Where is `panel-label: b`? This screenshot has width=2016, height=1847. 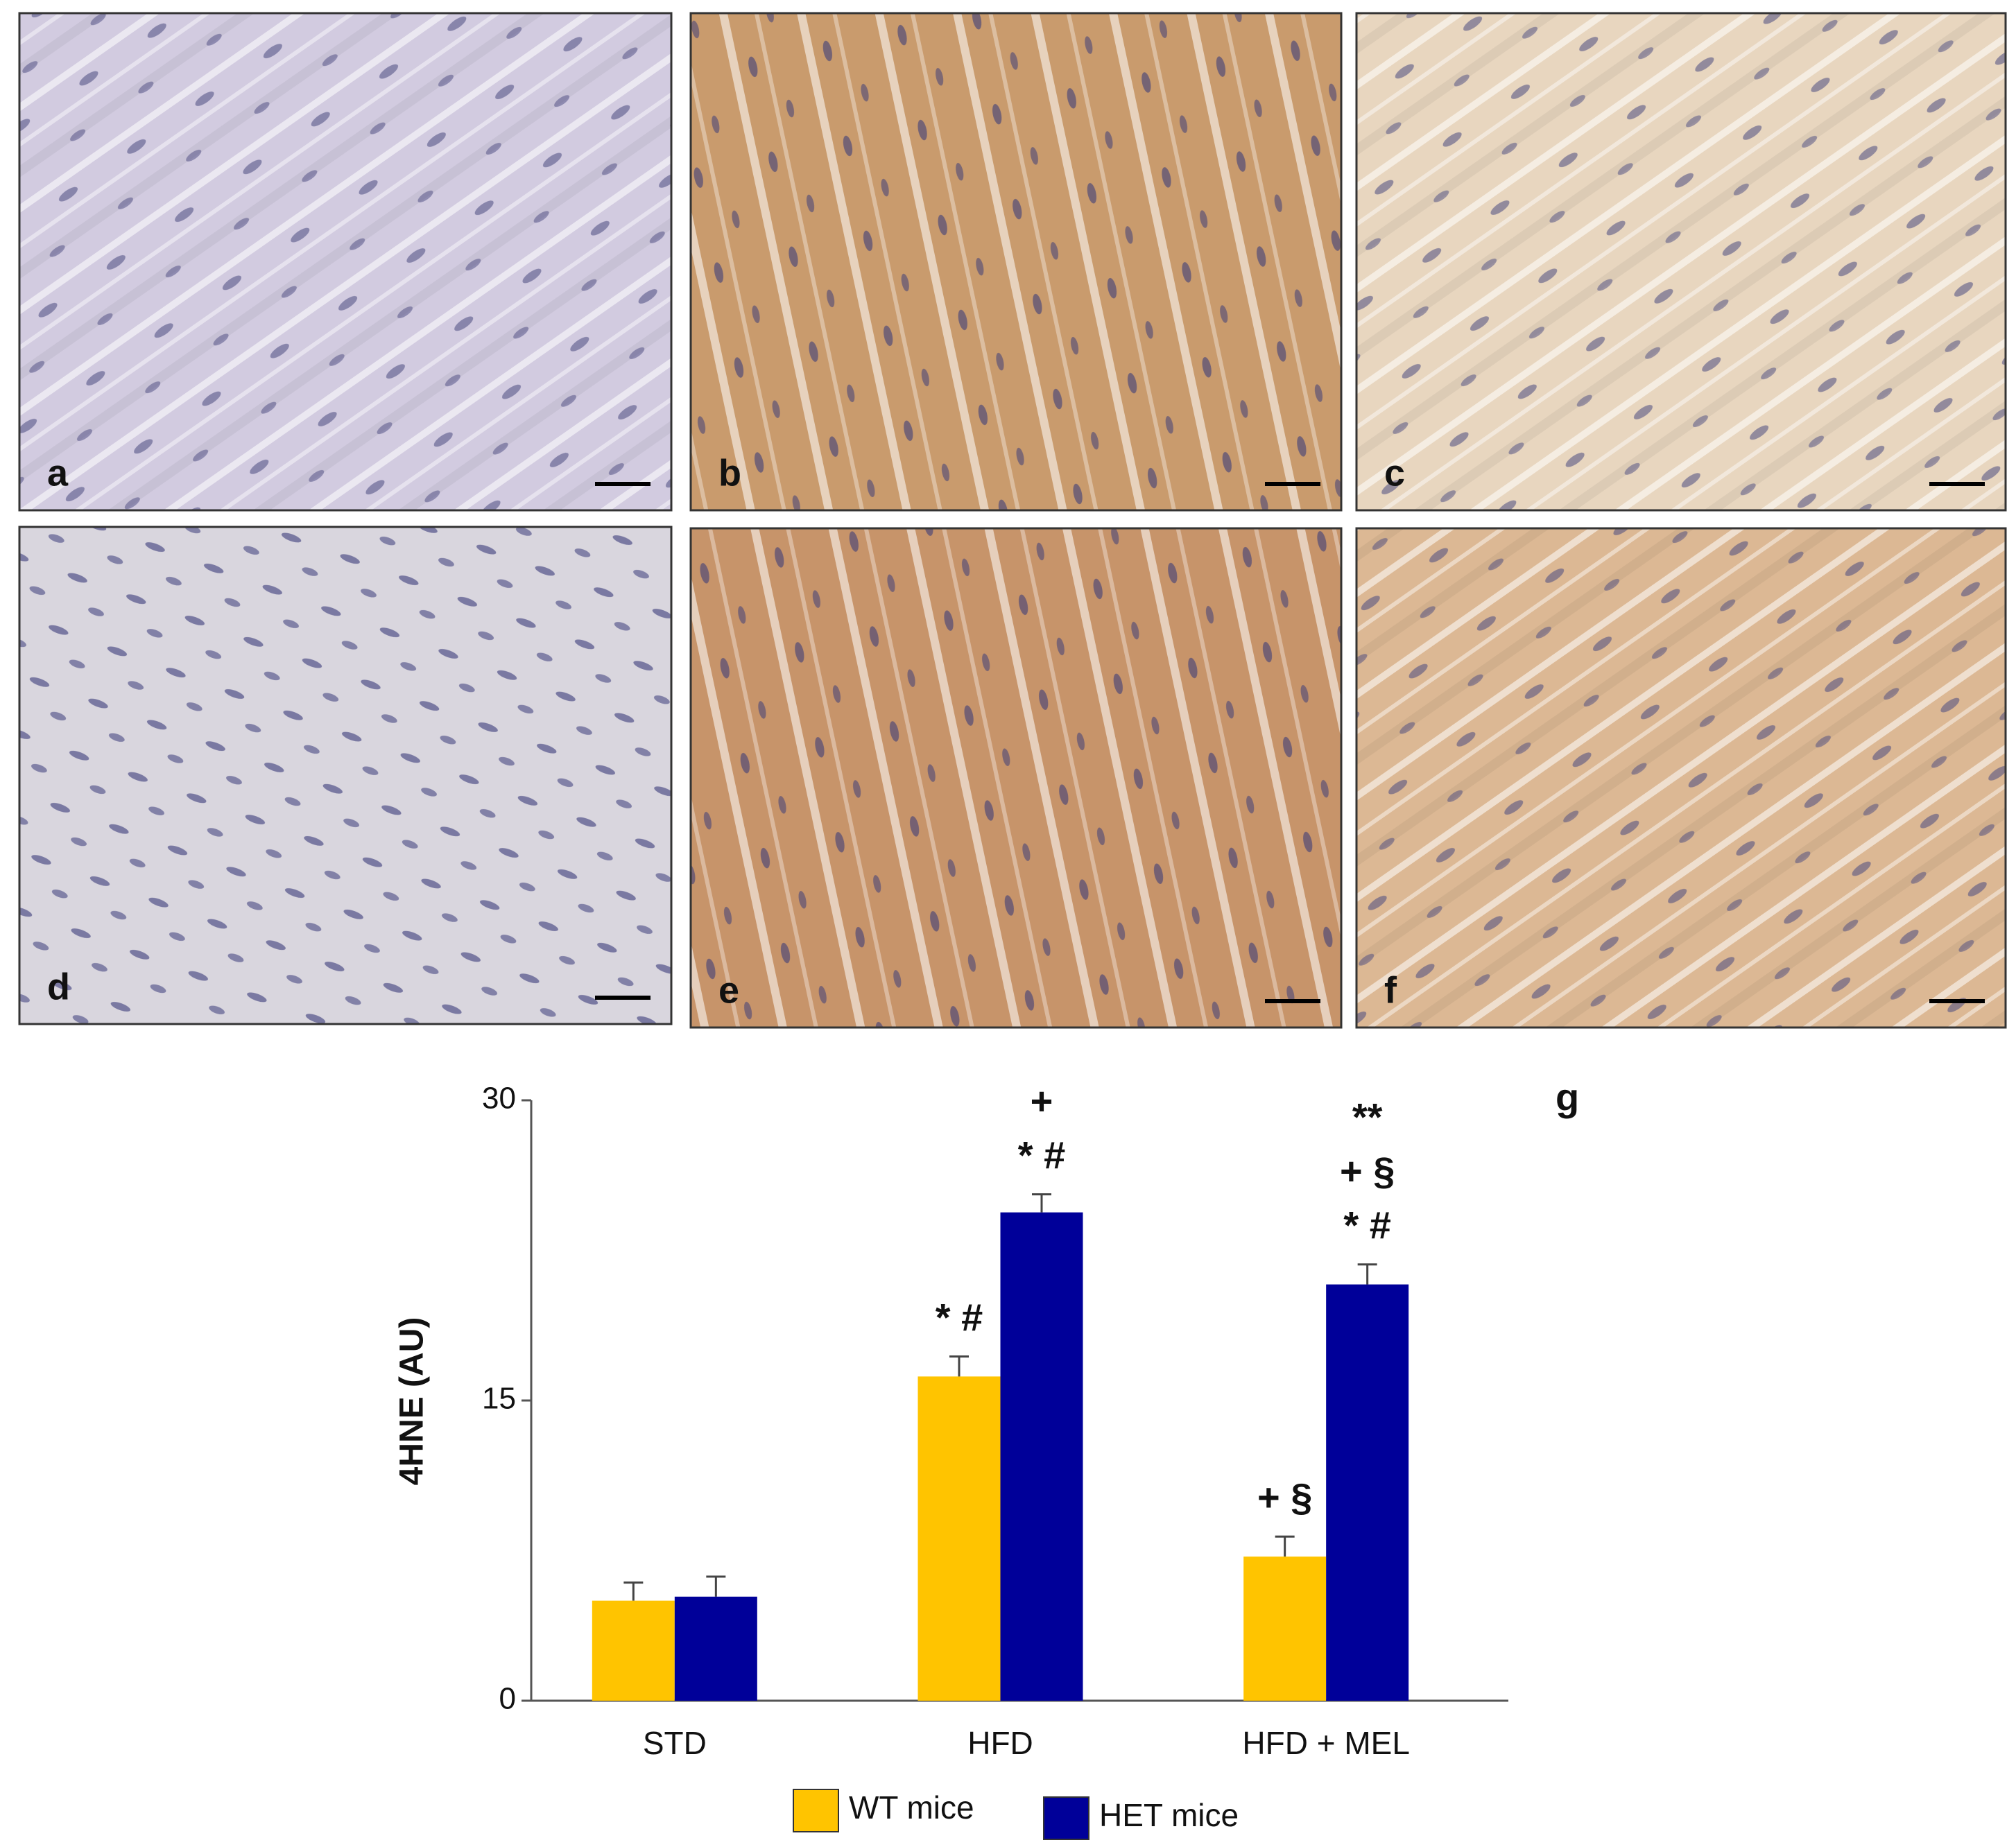 panel-label: b is located at coordinates (730, 473).